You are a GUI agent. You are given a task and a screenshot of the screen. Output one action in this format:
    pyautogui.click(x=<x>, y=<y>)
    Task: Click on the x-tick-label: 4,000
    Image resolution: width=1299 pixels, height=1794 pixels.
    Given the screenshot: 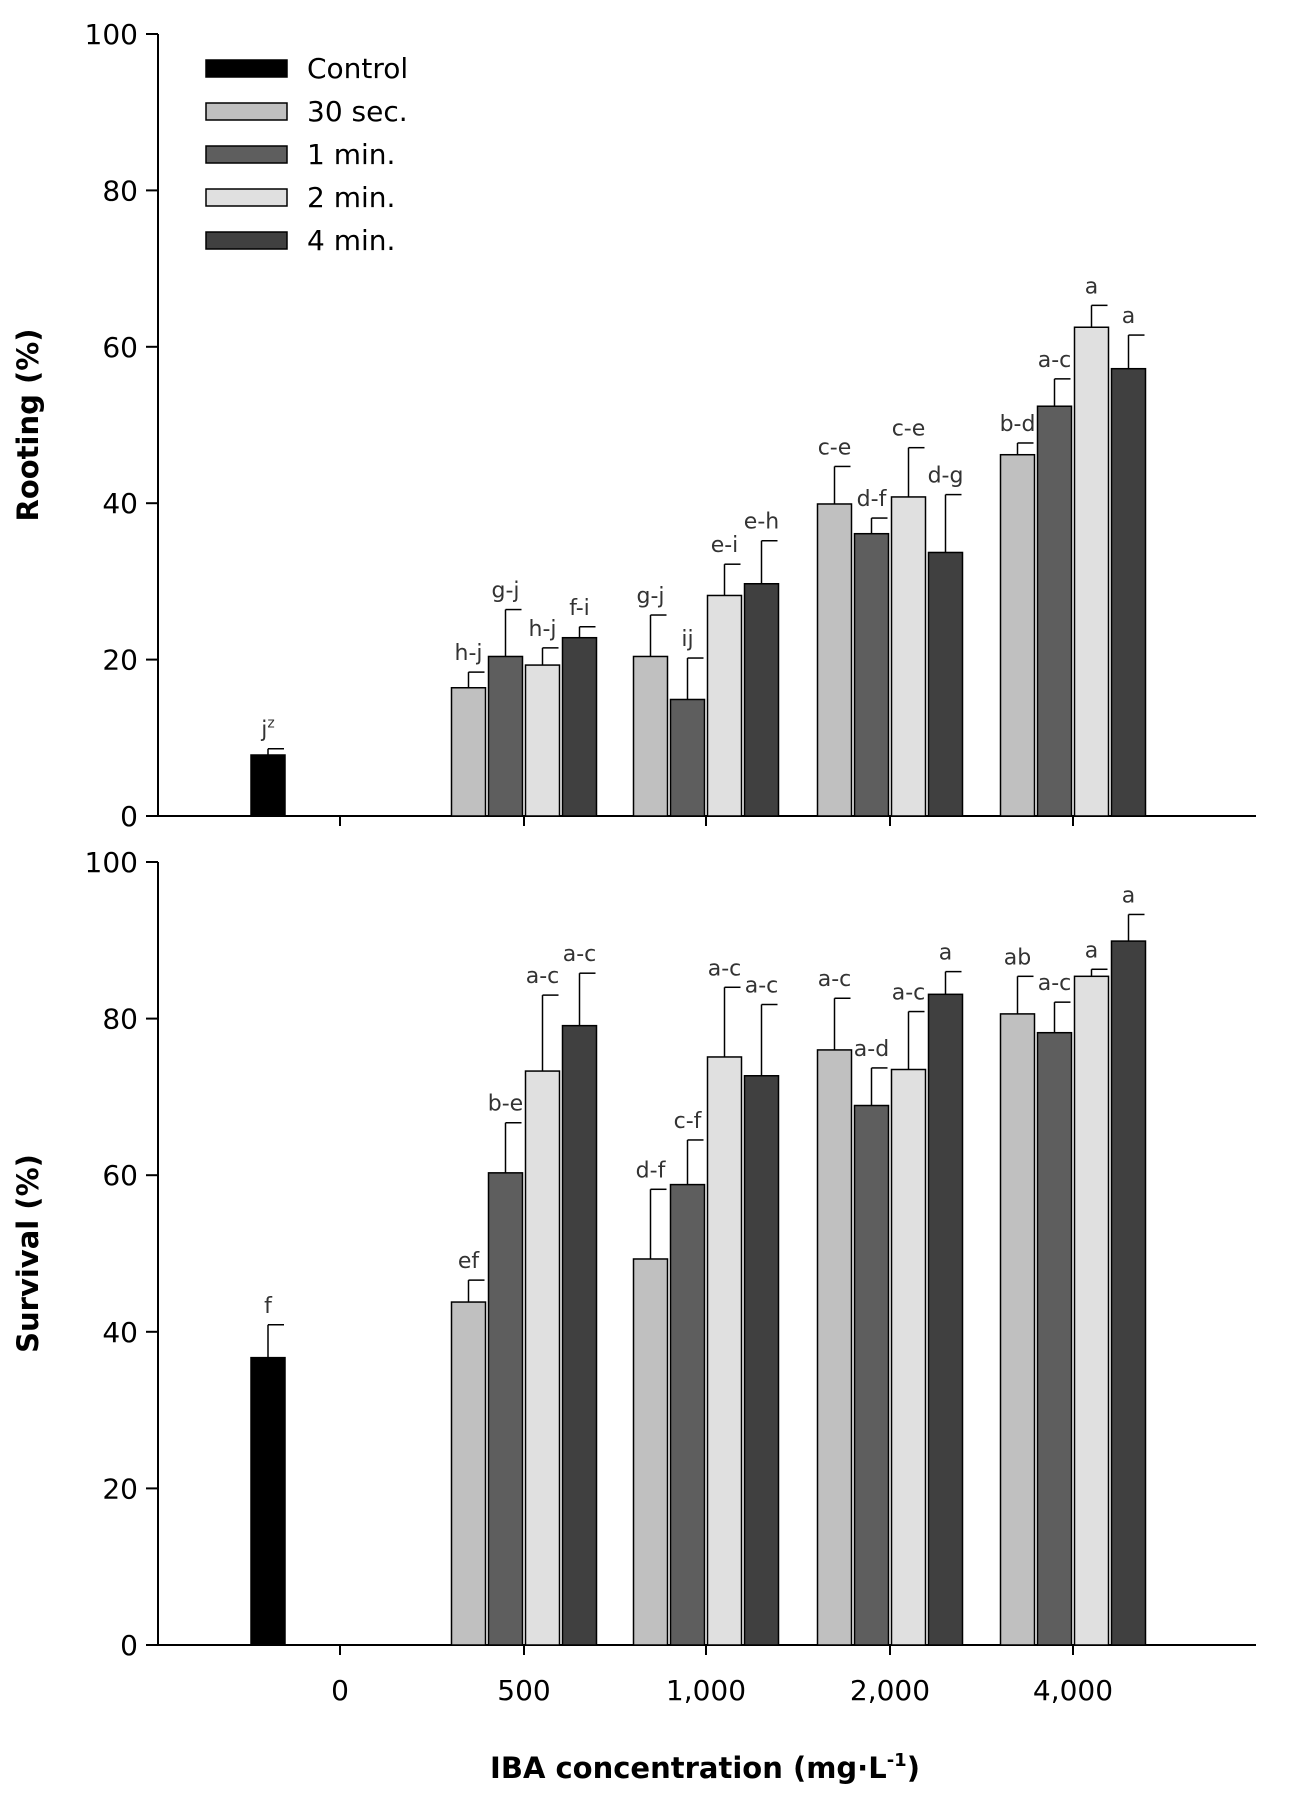 What is the action you would take?
    pyautogui.click(x=1073, y=1690)
    